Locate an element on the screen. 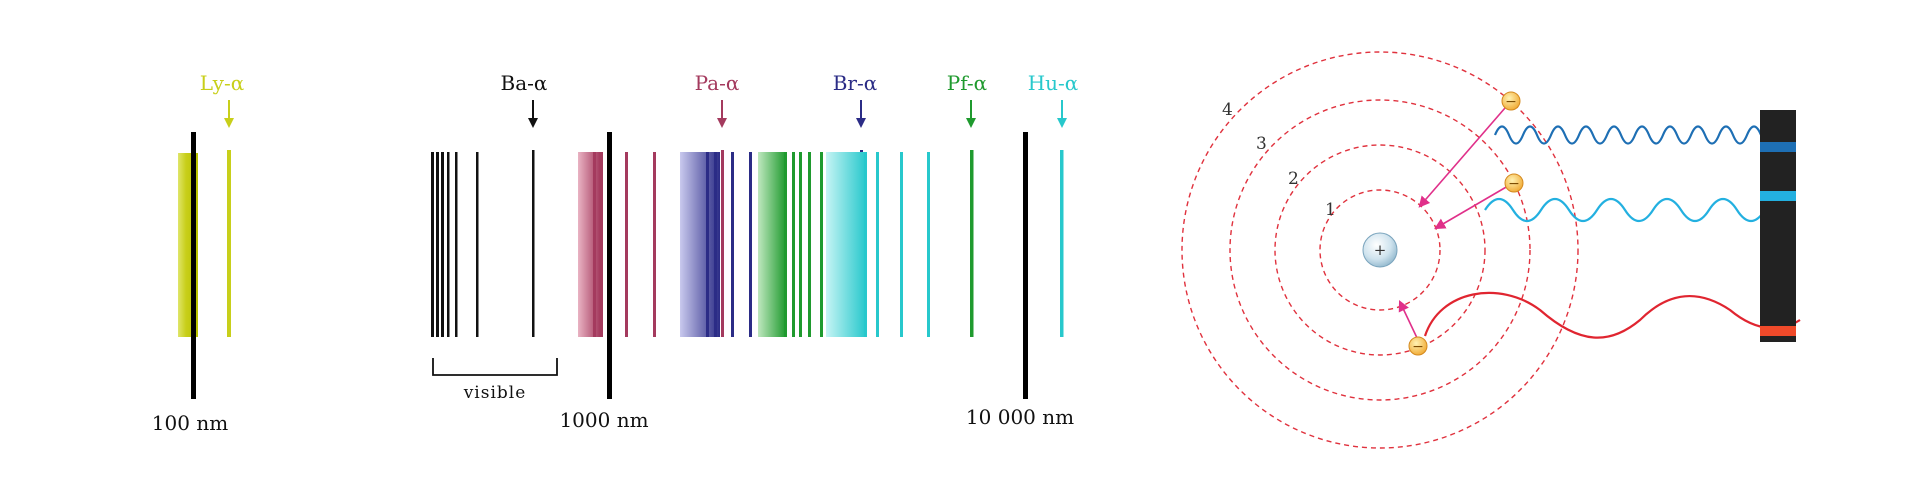 This screenshot has width=1920, height=500. nucleus-symbol: + is located at coordinates (1380, 250).